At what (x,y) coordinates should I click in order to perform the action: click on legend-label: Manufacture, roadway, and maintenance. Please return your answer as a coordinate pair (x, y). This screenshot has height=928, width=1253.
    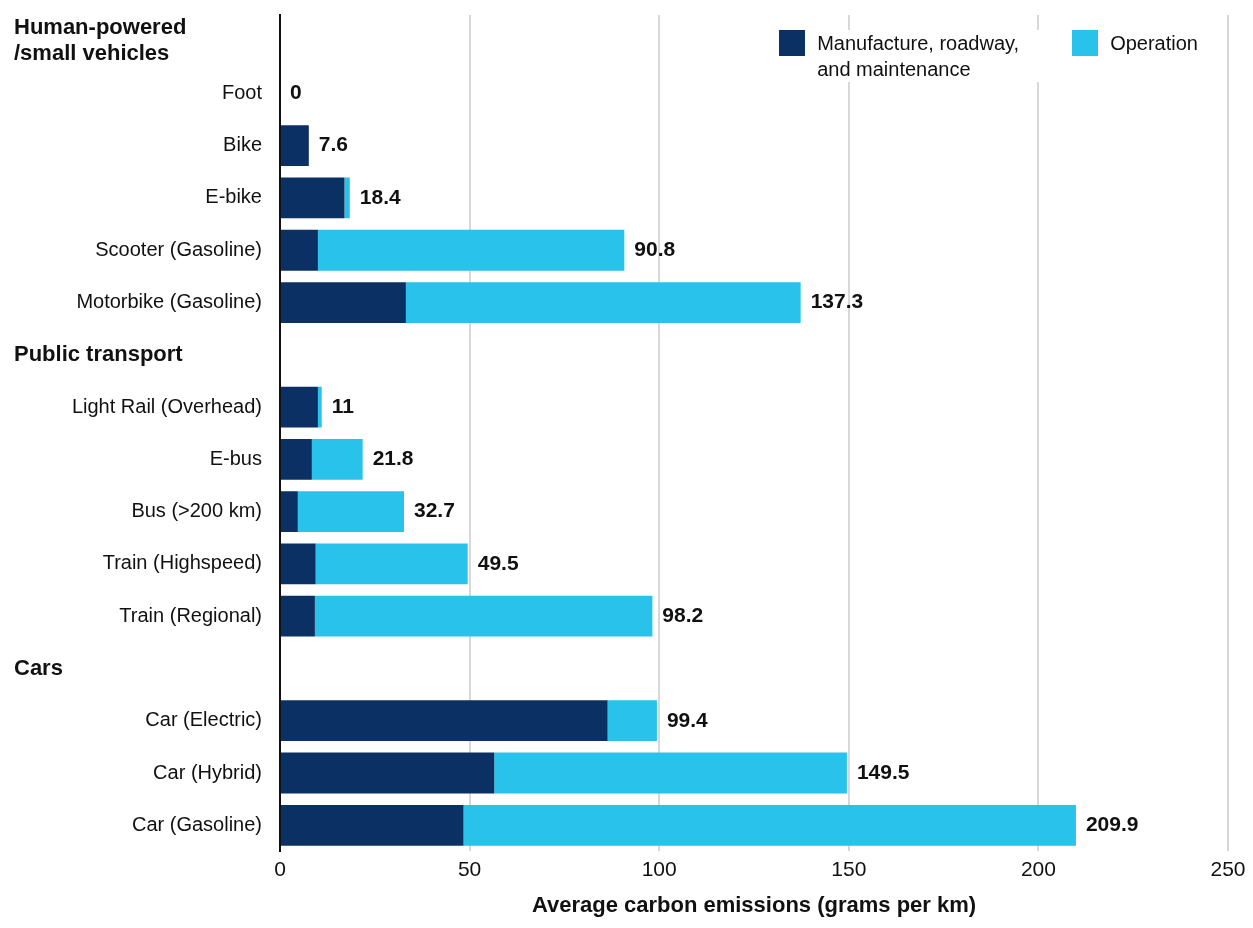
    Looking at the image, I should click on (919, 56).